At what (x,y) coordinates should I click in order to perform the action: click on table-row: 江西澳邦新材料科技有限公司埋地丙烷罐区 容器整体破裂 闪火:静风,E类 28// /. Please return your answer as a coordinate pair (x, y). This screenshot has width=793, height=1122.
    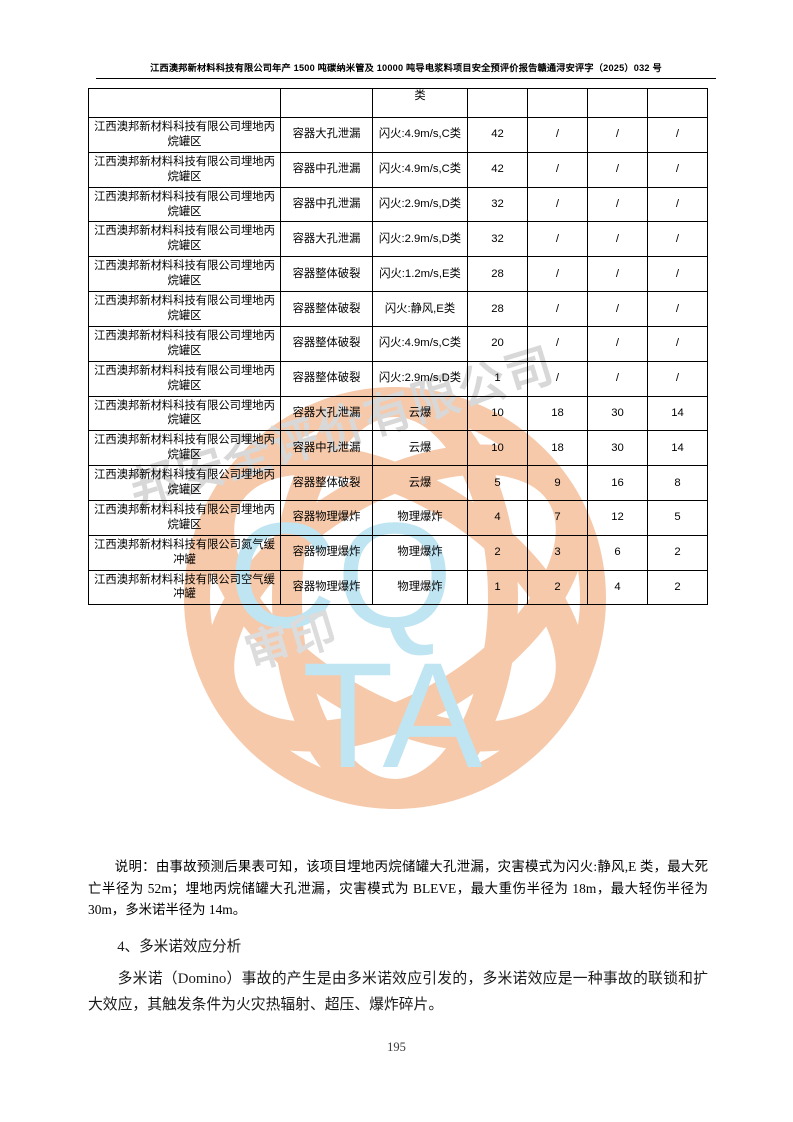
    Looking at the image, I should click on (398, 309).